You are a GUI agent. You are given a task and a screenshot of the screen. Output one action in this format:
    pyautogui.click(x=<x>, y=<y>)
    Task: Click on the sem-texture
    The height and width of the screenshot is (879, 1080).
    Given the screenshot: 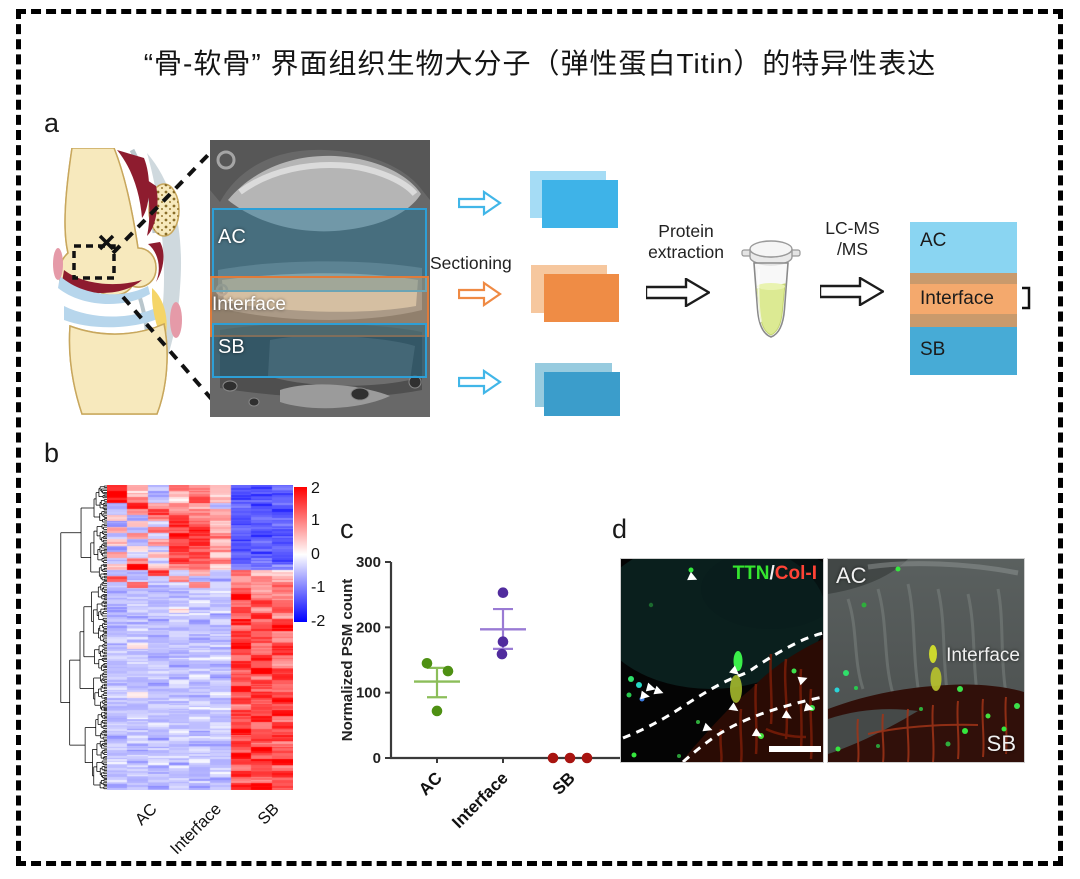 What is the action you would take?
    pyautogui.click(x=320, y=278)
    